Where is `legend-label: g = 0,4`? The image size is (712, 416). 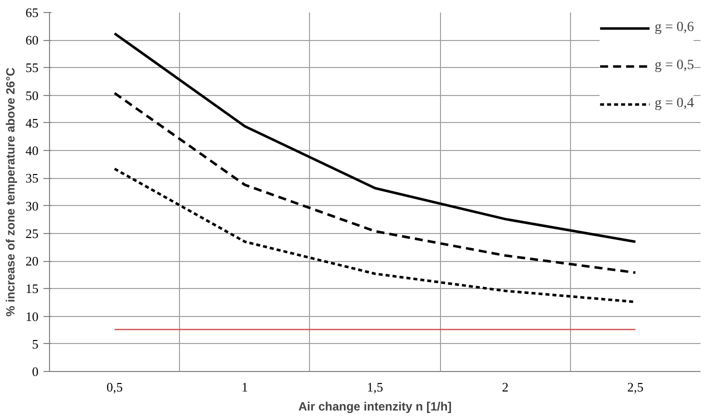
legend-label: g = 0,4 is located at coordinates (674, 104).